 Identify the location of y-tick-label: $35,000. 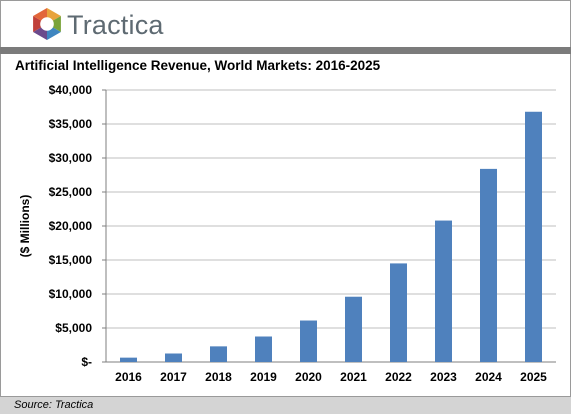
(71, 124).